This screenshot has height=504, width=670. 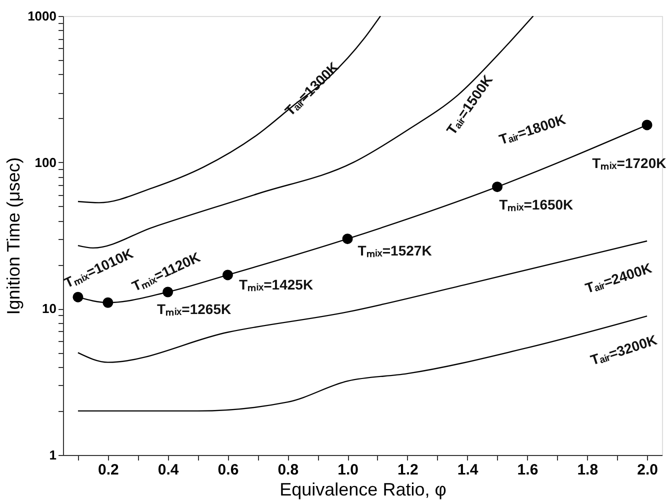 I want to click on x-tick-label: 1.0, so click(x=348, y=470).